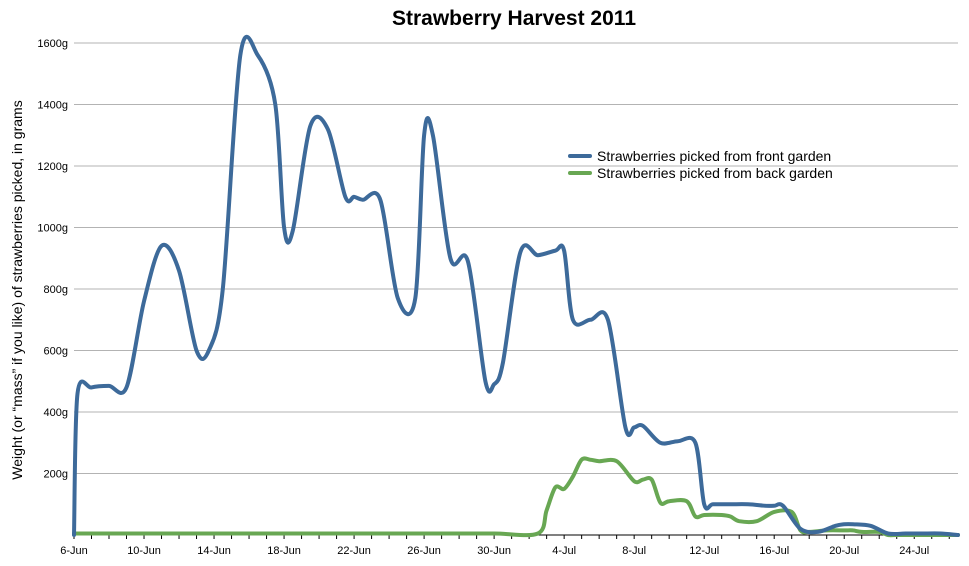 Image resolution: width=969 pixels, height=566 pixels. What do you see at coordinates (144, 551) in the screenshot?
I see `x-tick-label: 10-Jun` at bounding box center [144, 551].